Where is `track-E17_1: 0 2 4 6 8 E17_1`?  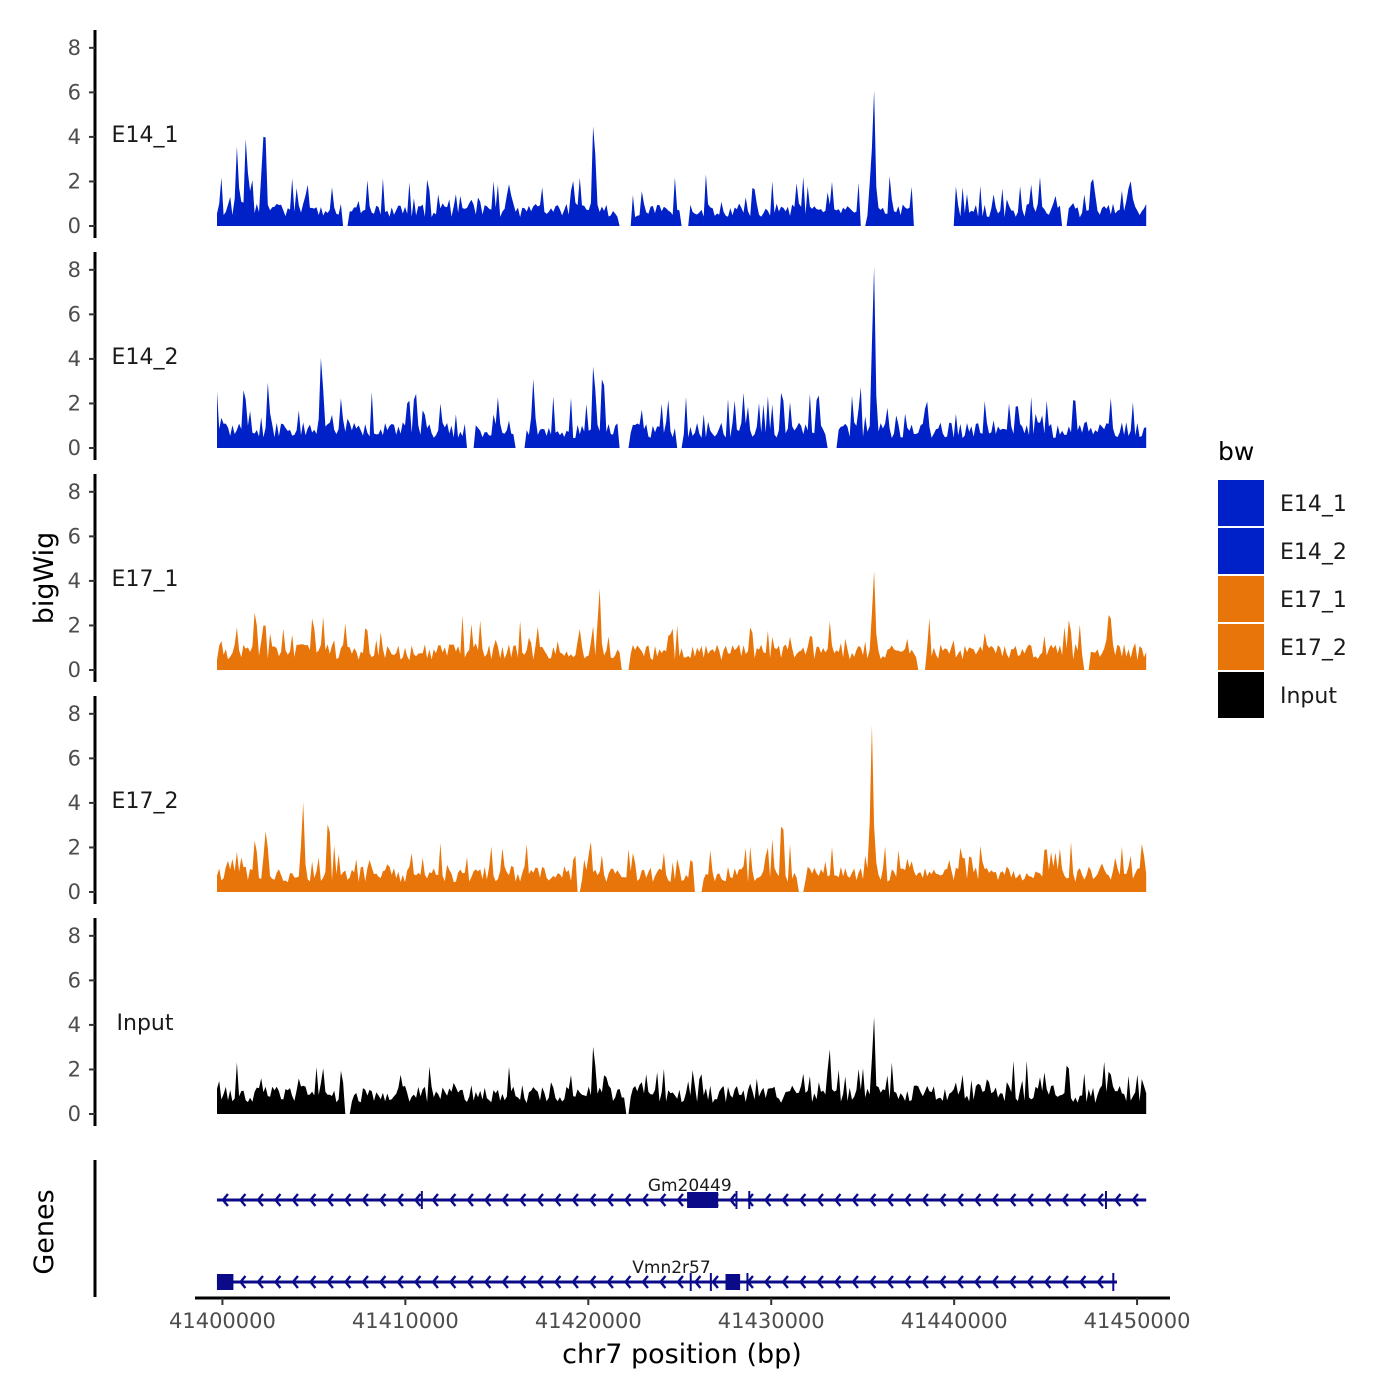 track-E17_1: 0 2 4 6 8 E17_1 is located at coordinates (607, 578).